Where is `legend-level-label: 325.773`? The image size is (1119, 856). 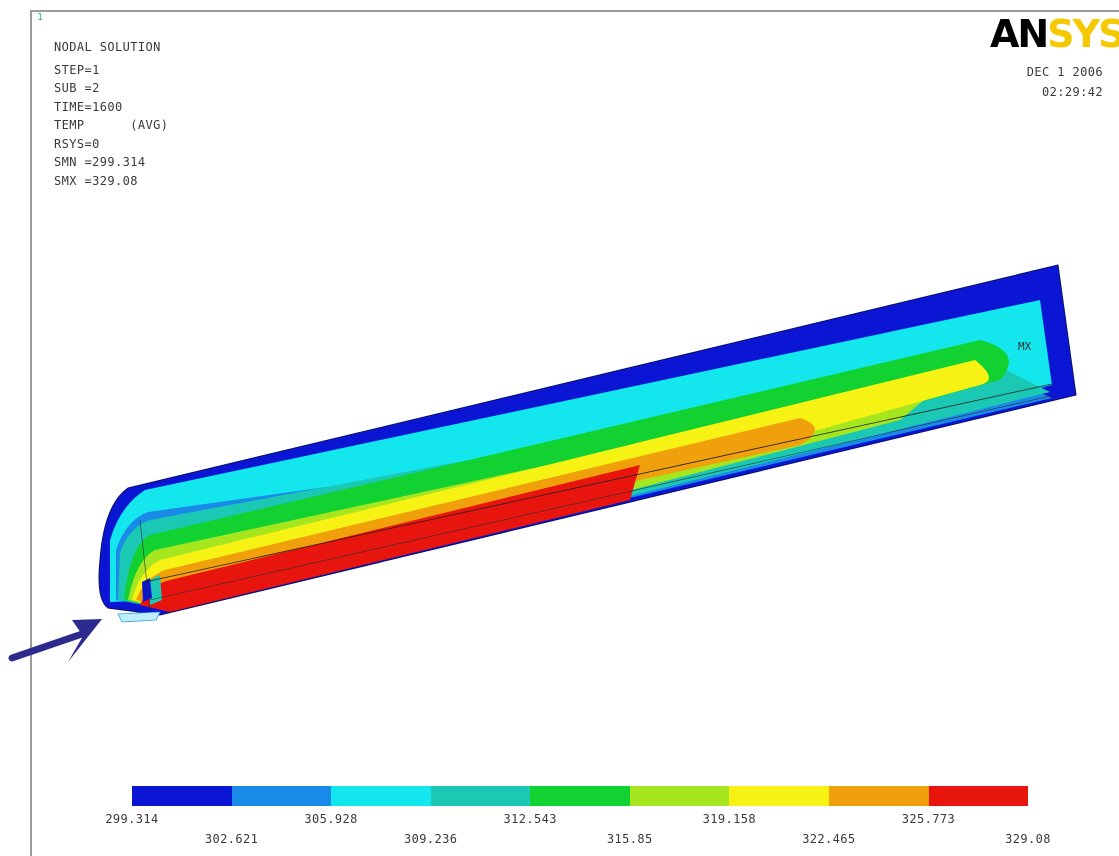 legend-level-label: 325.773 is located at coordinates (928, 819).